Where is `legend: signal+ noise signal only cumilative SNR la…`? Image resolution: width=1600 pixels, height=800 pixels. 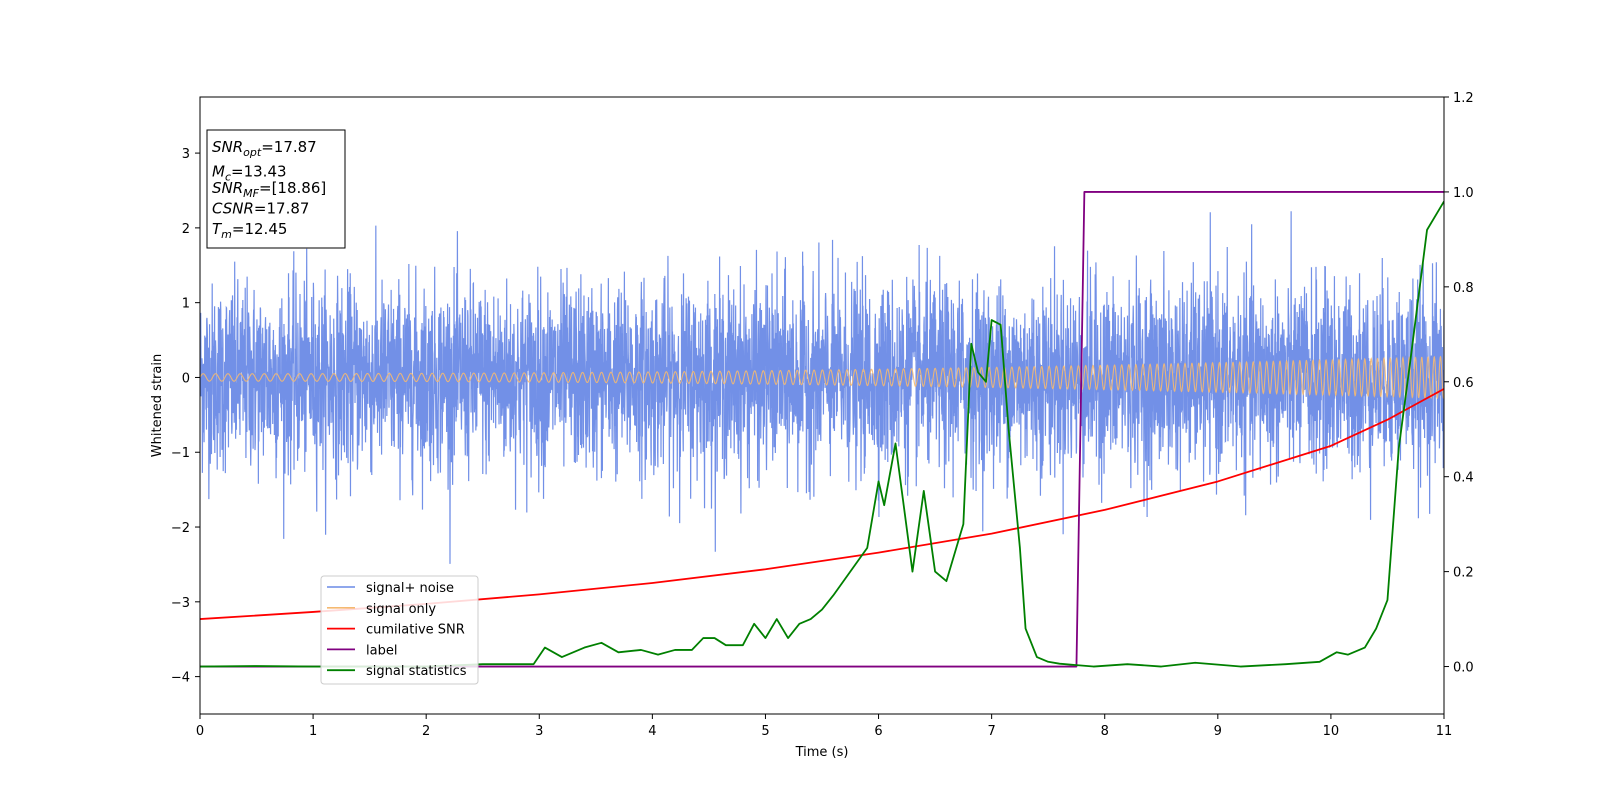
legend: signal+ noise signal only cumilative SNR la… is located at coordinates (399, 630).